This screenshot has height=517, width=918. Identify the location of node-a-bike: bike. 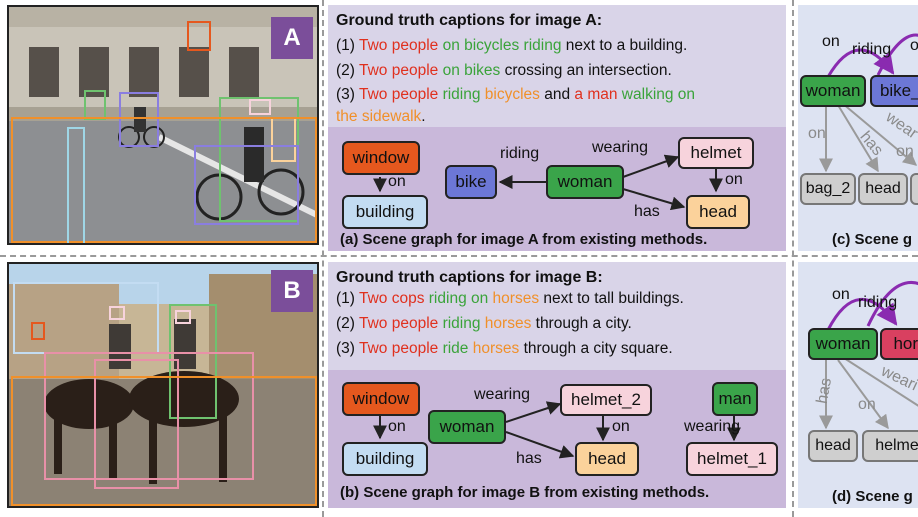
(471, 182).